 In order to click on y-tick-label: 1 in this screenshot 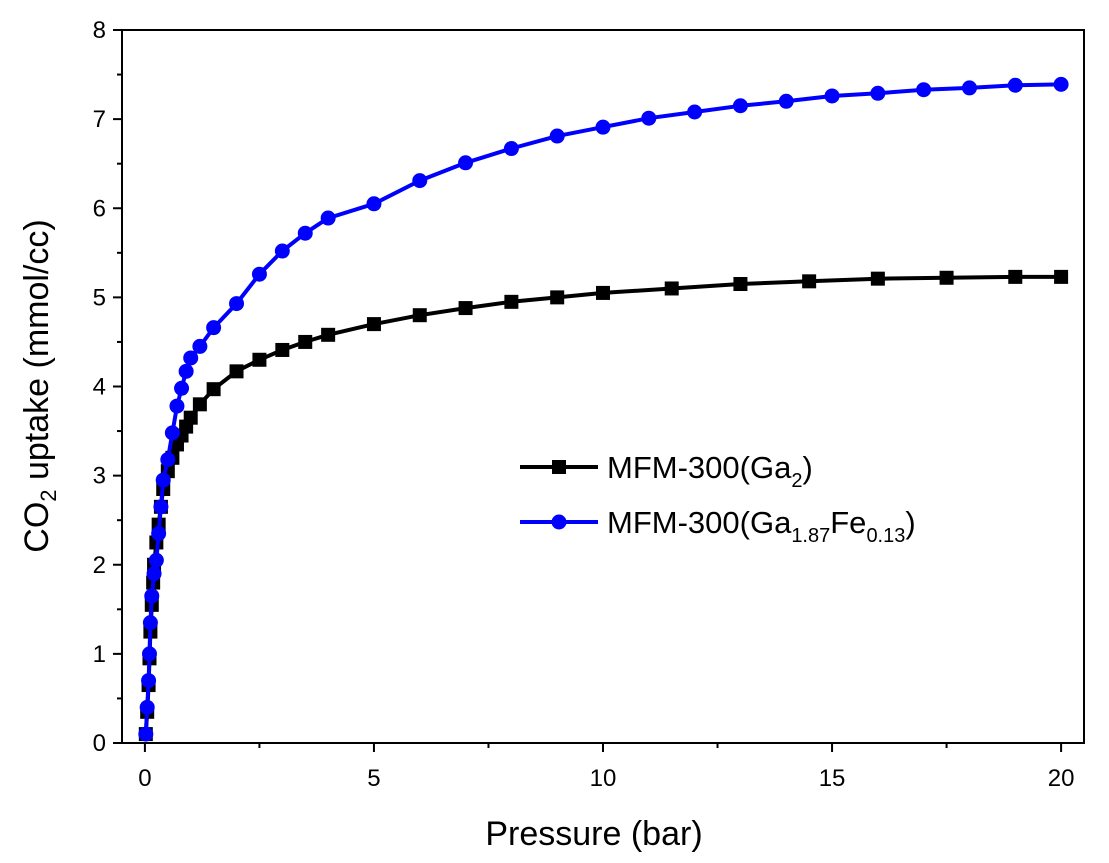, I will do `click(99, 654)`.